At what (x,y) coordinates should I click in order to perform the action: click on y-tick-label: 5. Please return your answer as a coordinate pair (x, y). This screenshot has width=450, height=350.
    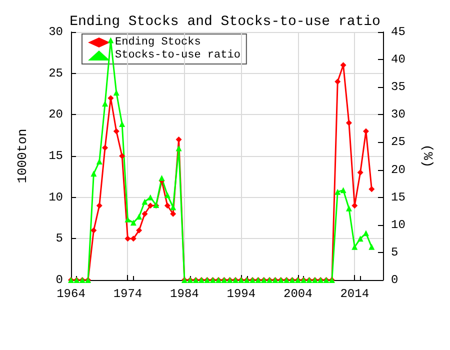
    Looking at the image, I should click on (59, 239).